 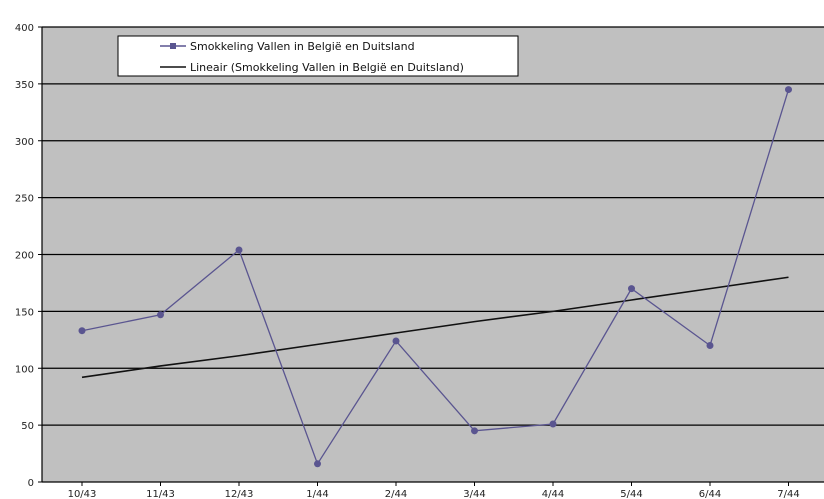 I want to click on x-tick-label: 1/44, so click(x=317, y=494).